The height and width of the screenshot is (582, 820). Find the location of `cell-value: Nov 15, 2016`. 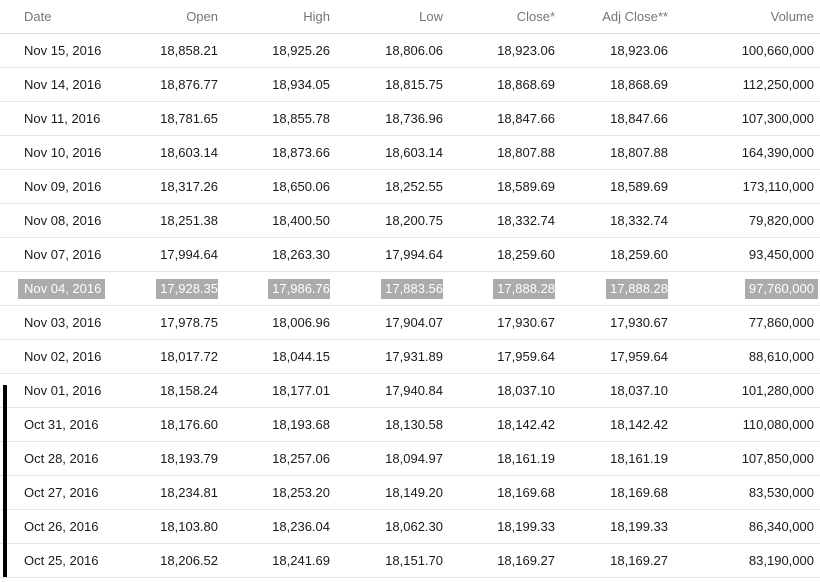

cell-value: Nov 15, 2016 is located at coordinates (63, 50).